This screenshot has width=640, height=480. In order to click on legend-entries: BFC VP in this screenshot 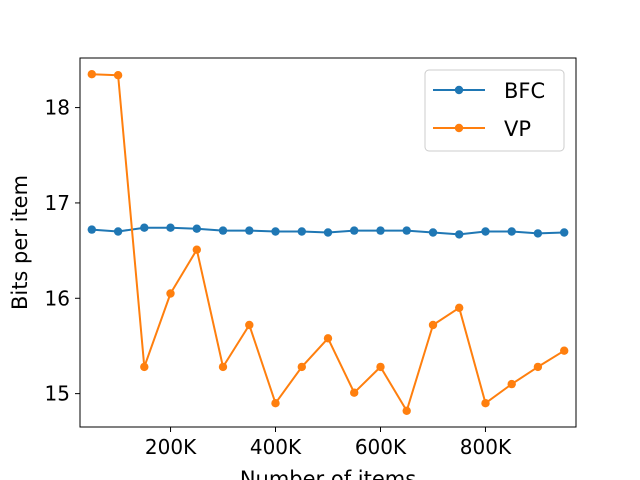, I will do `click(489, 110)`.